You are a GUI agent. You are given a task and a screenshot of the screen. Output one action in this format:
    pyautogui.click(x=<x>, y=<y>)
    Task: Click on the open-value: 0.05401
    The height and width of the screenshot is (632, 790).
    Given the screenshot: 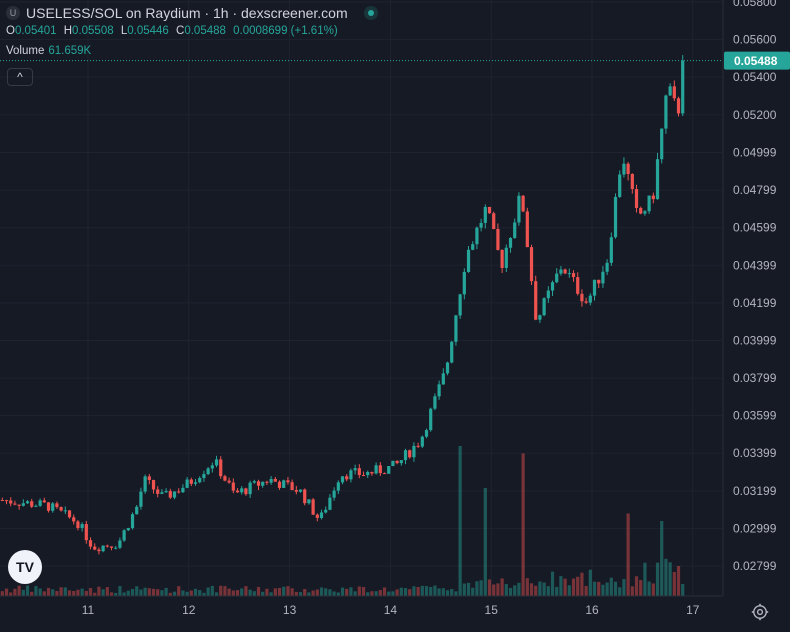 What is the action you would take?
    pyautogui.click(x=35, y=31)
    